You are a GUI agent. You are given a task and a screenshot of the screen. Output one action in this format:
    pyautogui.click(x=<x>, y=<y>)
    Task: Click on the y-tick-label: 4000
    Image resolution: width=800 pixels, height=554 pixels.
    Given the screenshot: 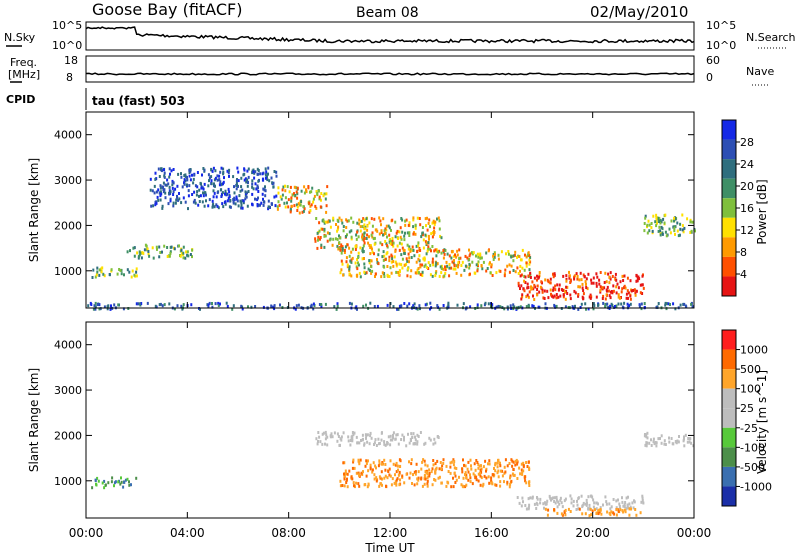 What is the action you would take?
    pyautogui.click(x=68, y=135)
    